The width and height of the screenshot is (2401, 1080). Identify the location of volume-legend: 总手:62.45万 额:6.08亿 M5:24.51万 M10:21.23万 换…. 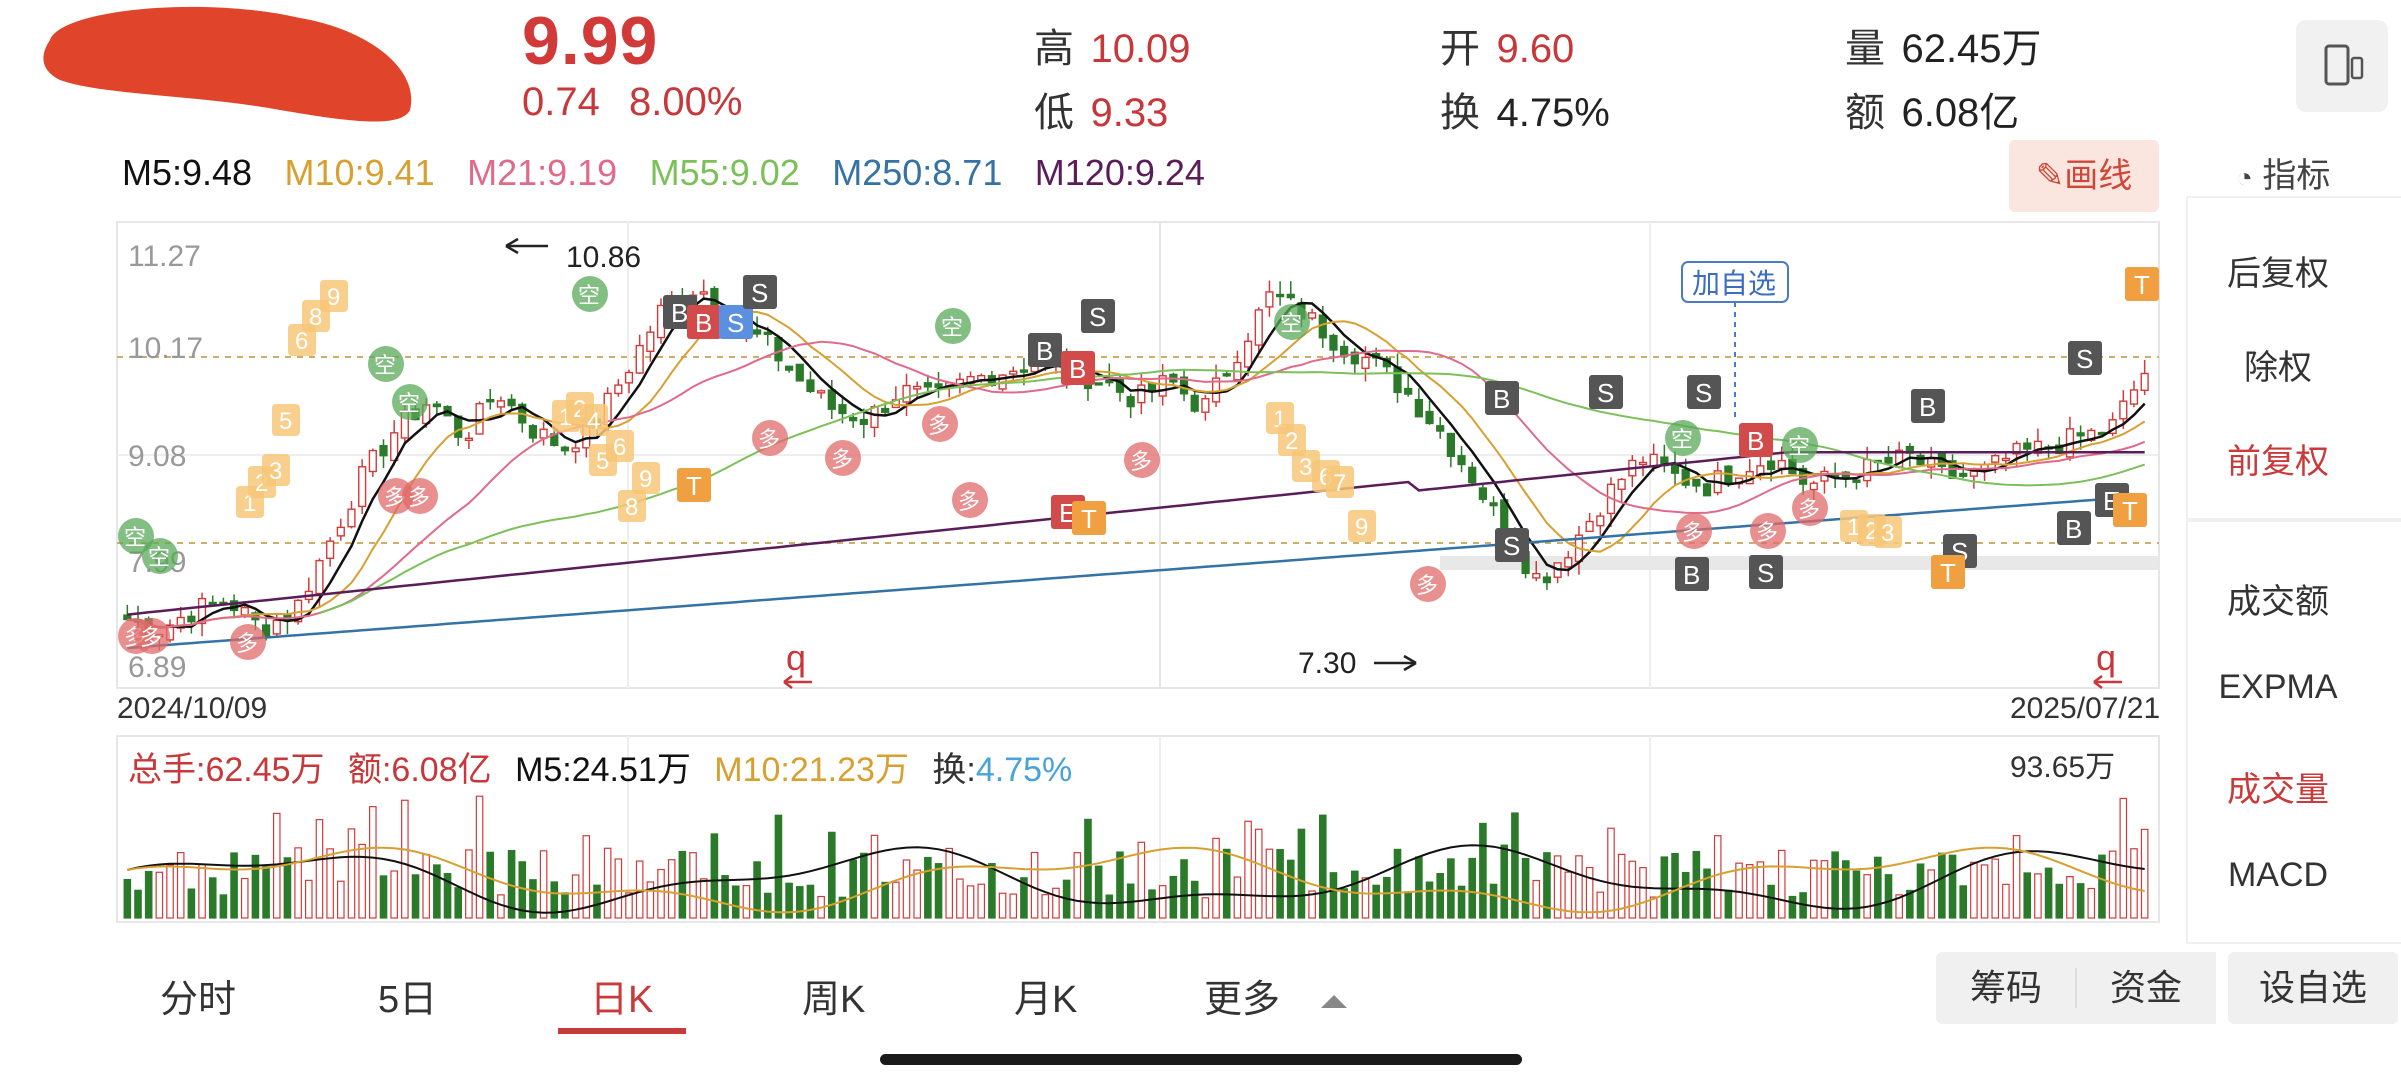
(600, 766).